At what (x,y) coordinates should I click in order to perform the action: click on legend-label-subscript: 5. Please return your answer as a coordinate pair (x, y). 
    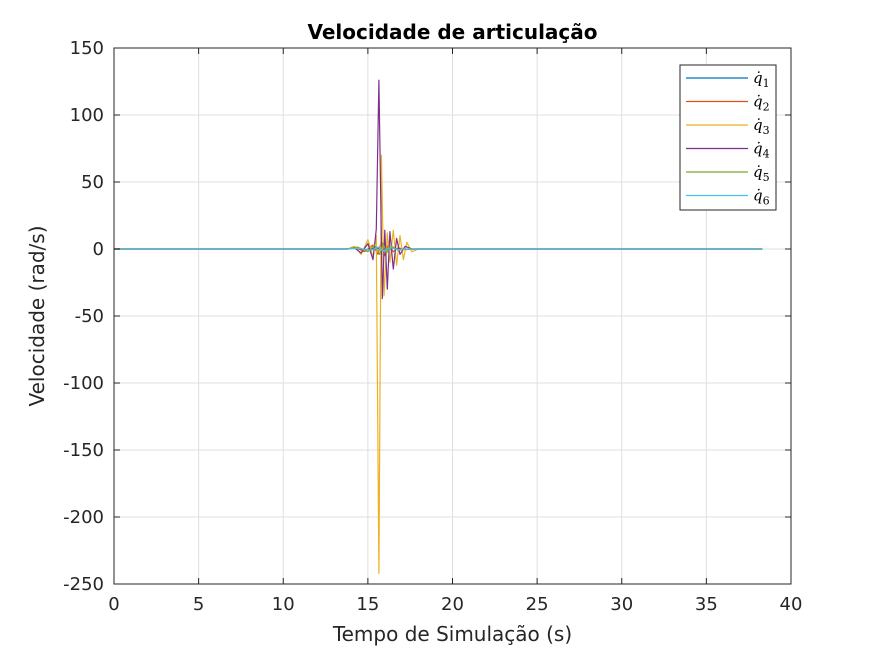
    Looking at the image, I should click on (766, 177).